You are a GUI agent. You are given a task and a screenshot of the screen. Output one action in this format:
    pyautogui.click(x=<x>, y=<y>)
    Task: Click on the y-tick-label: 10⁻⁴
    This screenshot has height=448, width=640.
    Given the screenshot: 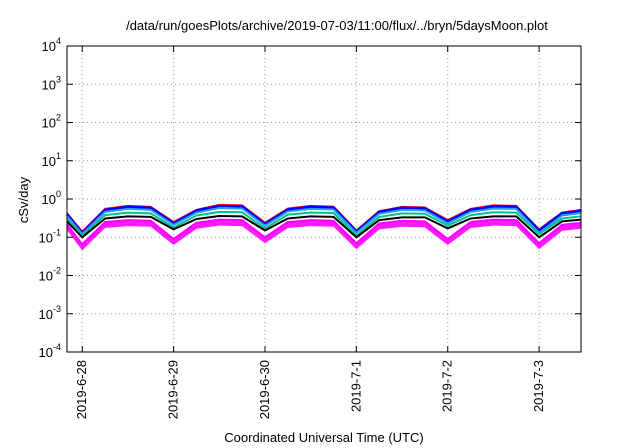 What is the action you would take?
    pyautogui.click(x=50, y=351)
    